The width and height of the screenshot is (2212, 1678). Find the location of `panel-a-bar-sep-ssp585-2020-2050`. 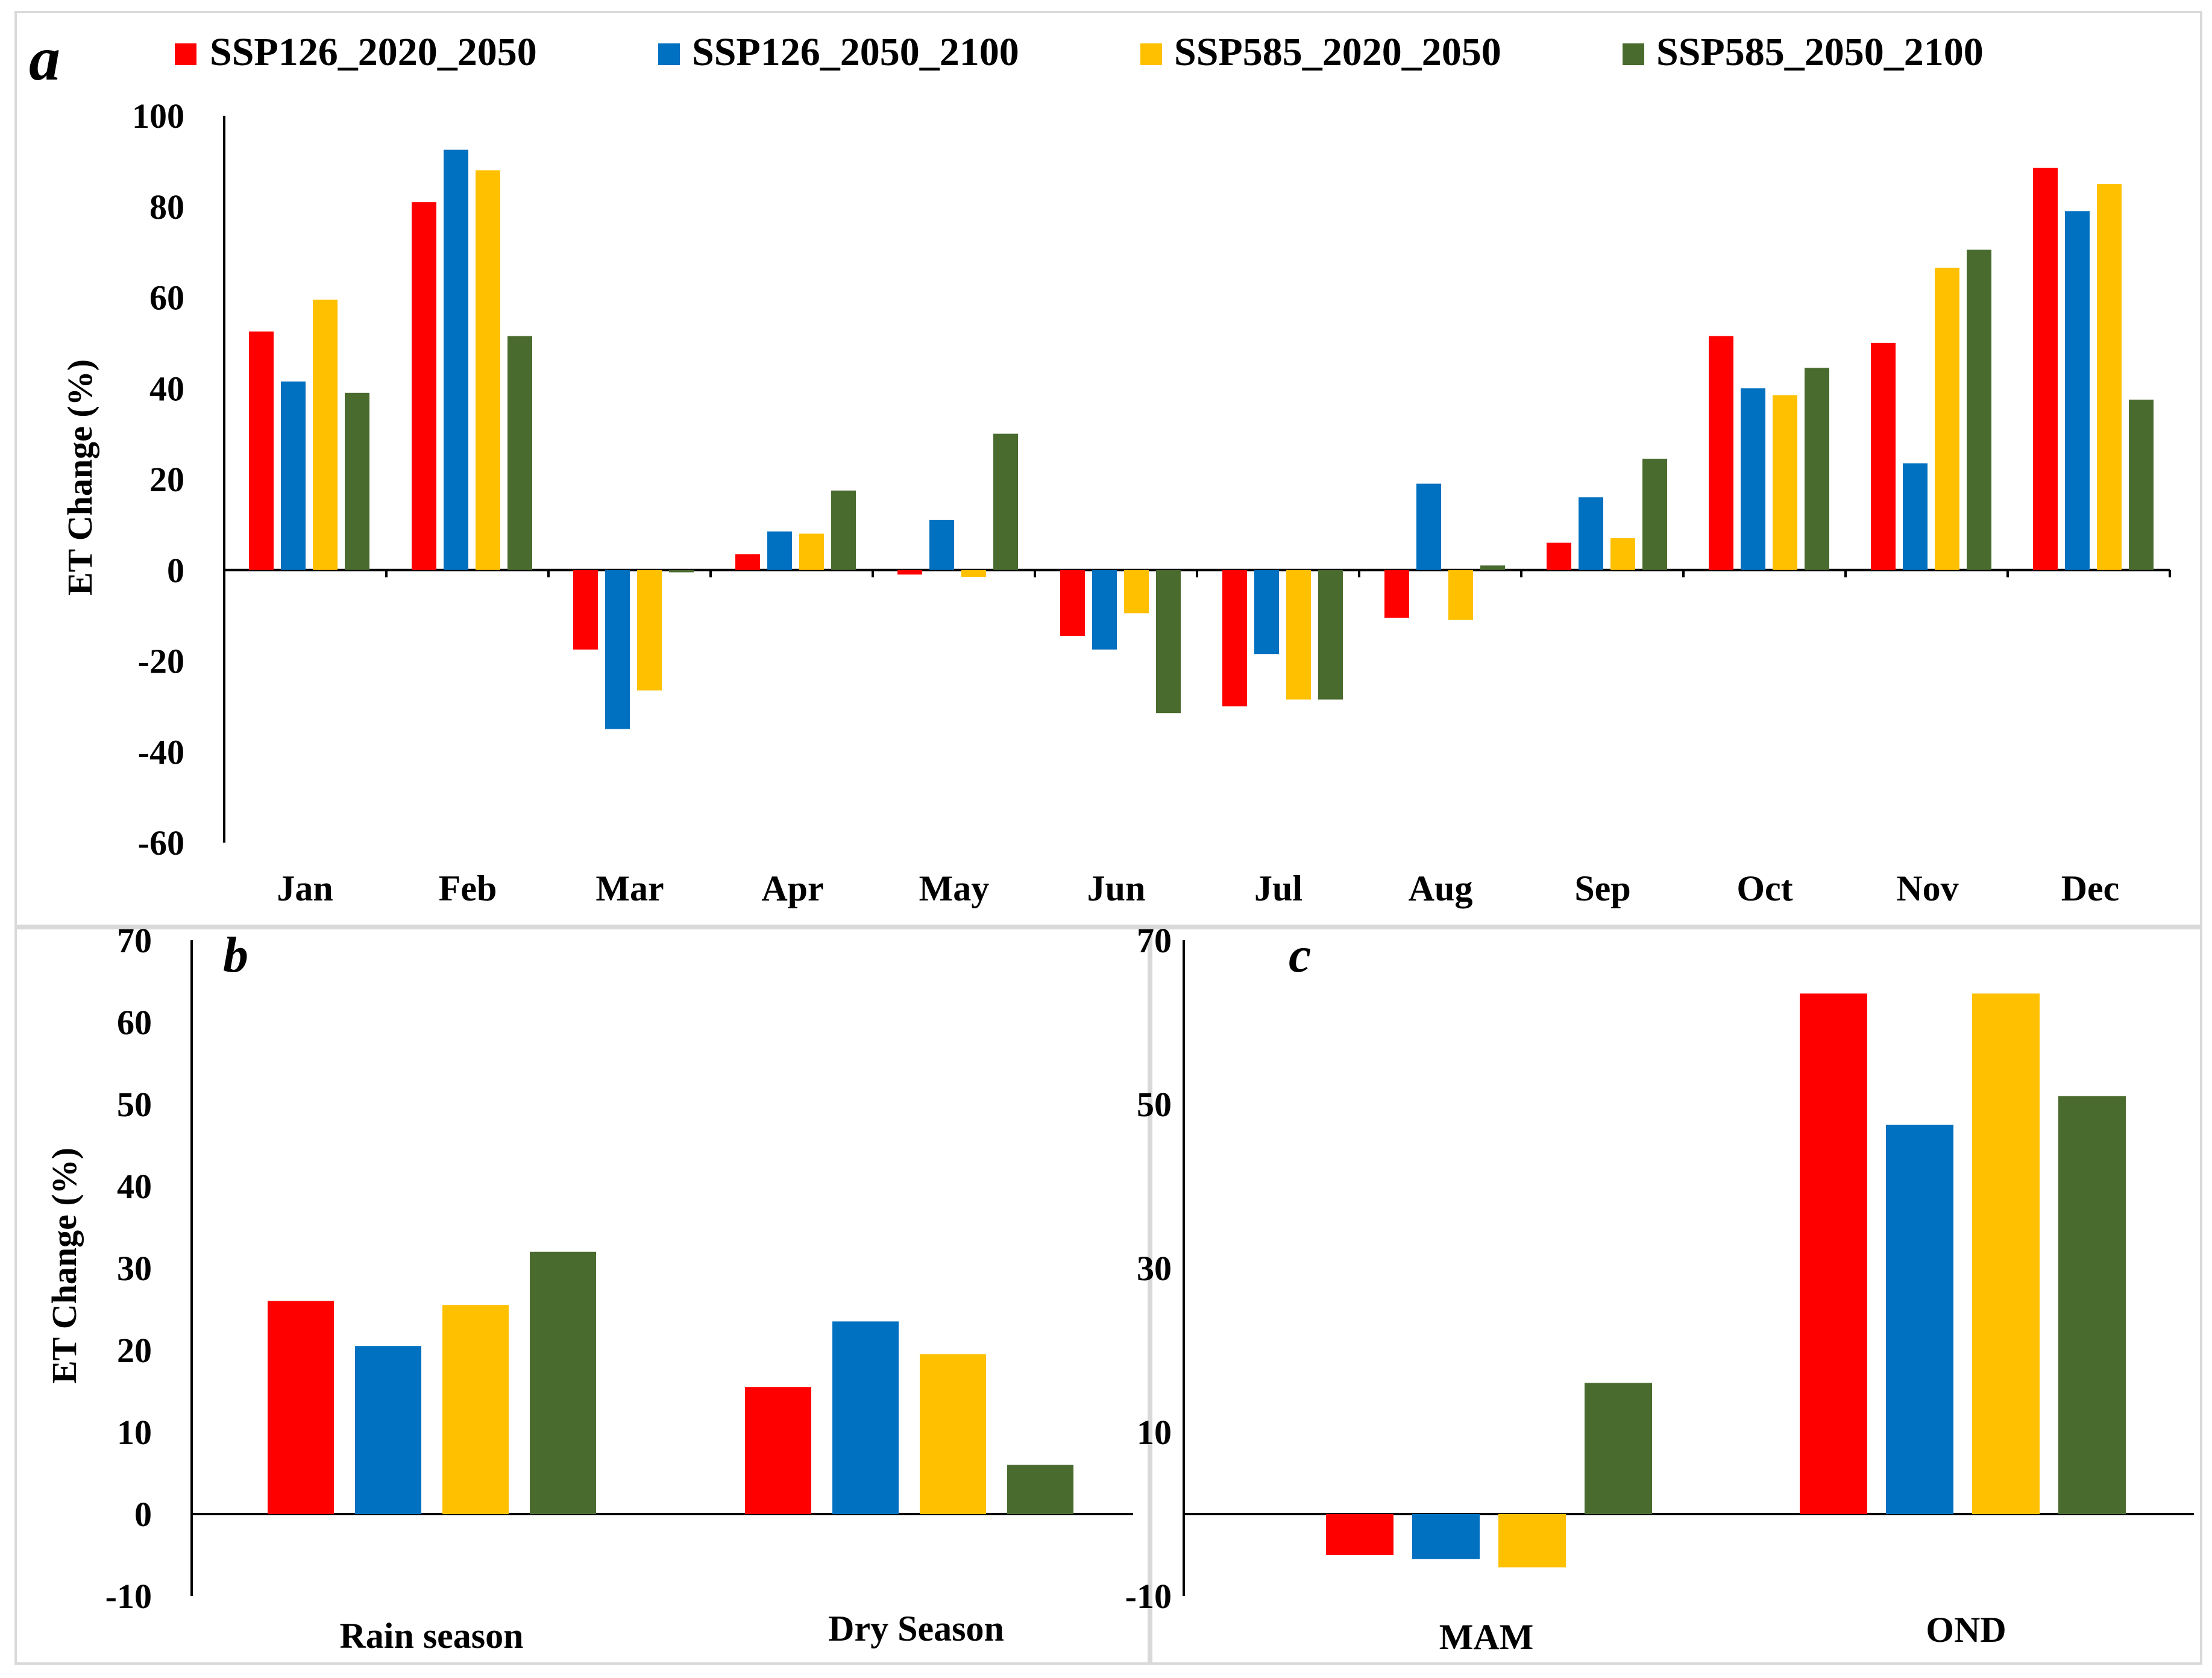

panel-a-bar-sep-ssp585-2020-2050 is located at coordinates (1622, 554).